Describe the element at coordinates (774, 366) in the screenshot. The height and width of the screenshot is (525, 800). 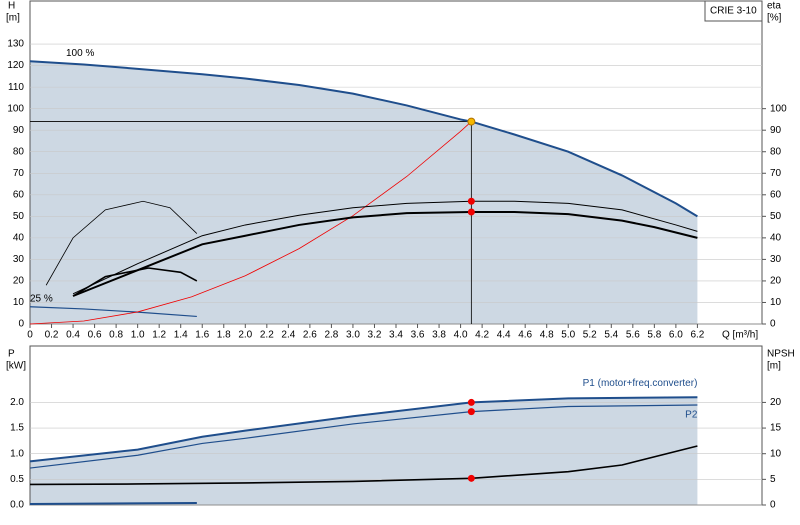
I see `y2-axis-unit: [m]` at that location.